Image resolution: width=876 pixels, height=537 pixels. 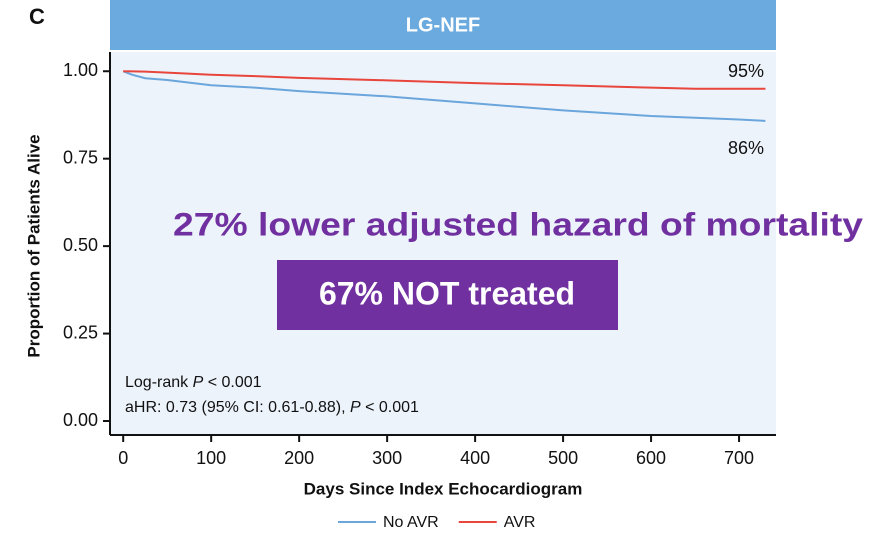 I want to click on stats-text: Log-rank P < 0.001, so click(x=193, y=382).